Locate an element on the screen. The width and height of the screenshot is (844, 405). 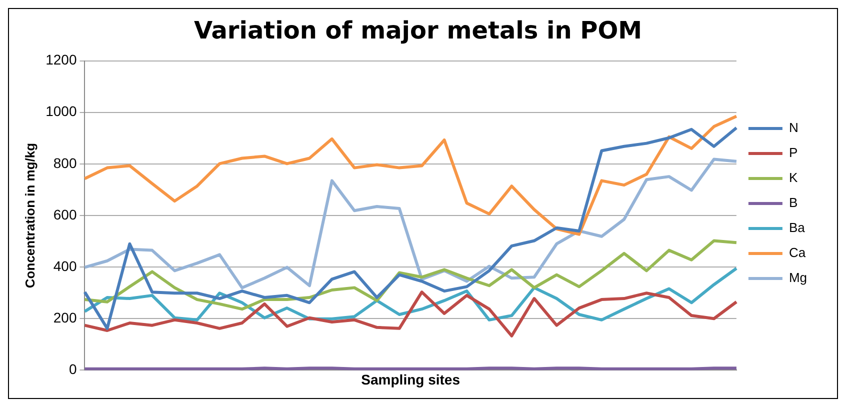
legend-label: N is located at coordinates (793, 128).